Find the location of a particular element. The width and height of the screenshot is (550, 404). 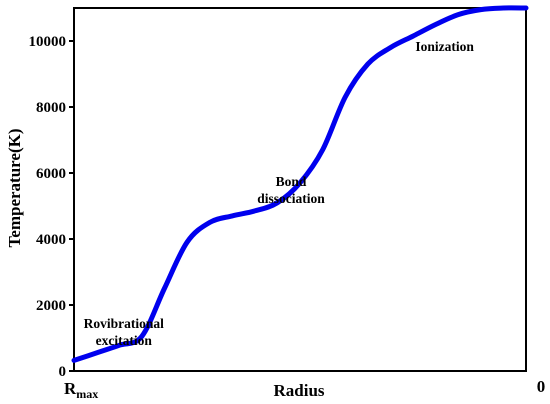

annotation-label: Ionization is located at coordinates (444, 46).